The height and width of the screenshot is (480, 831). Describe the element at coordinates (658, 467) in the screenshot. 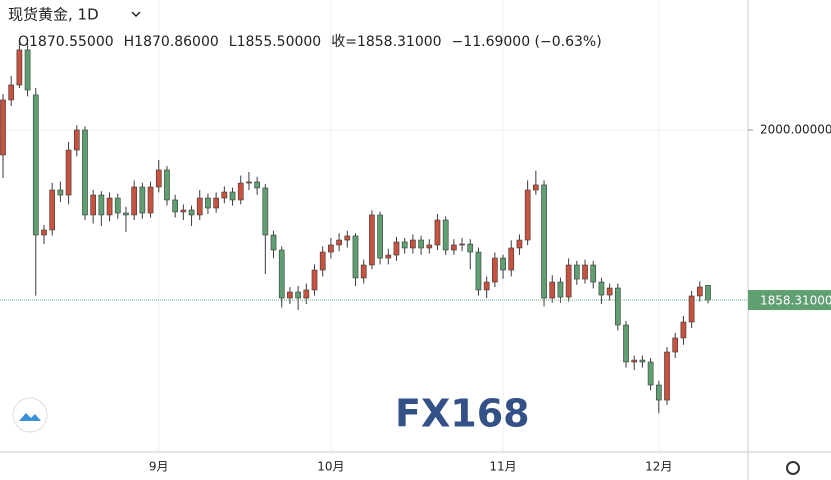

I see `x-tick-label: 12月` at that location.